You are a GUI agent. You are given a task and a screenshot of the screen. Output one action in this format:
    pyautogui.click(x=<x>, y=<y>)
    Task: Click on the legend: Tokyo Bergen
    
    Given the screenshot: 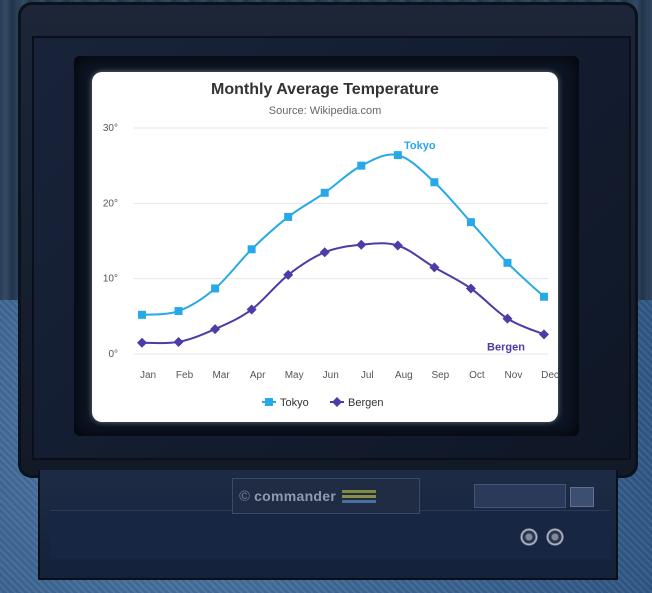 What is the action you would take?
    pyautogui.click(x=322, y=403)
    